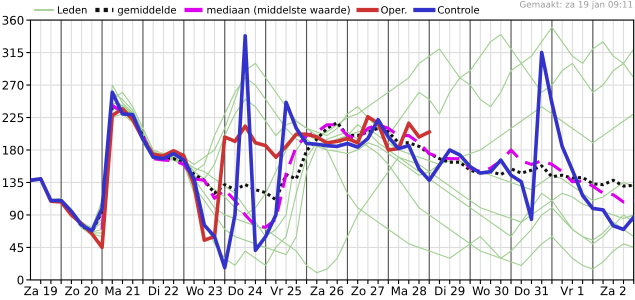  I want to click on legend-label: Controle, so click(459, 10).